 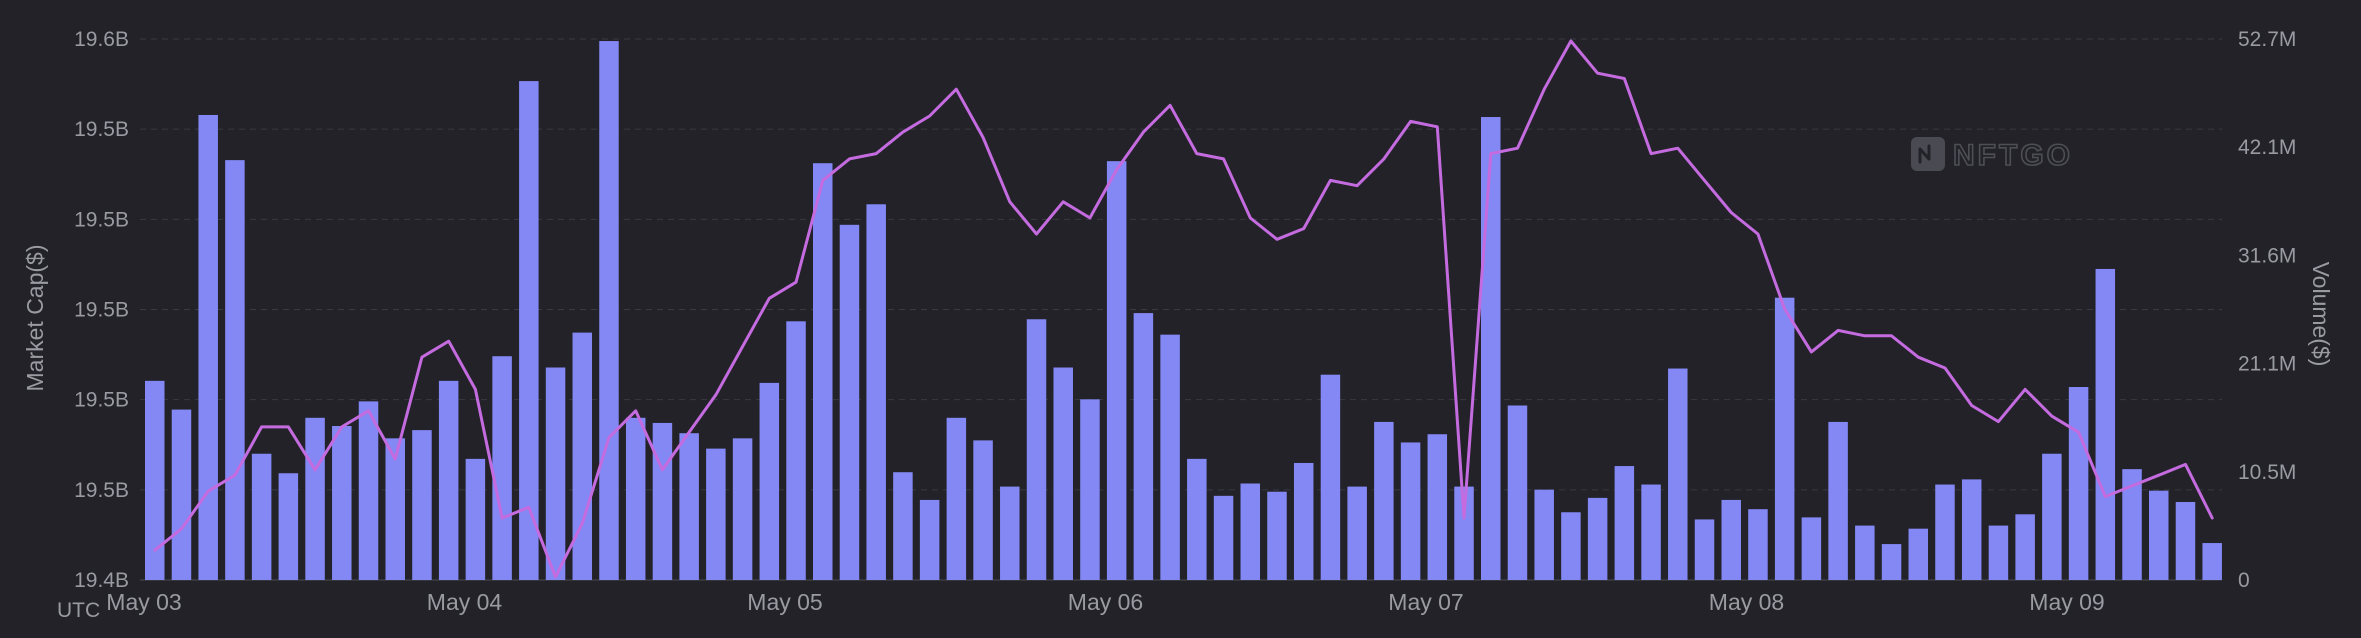 What do you see at coordinates (101, 39) in the screenshot?
I see `left-tick-label: 19.6B` at bounding box center [101, 39].